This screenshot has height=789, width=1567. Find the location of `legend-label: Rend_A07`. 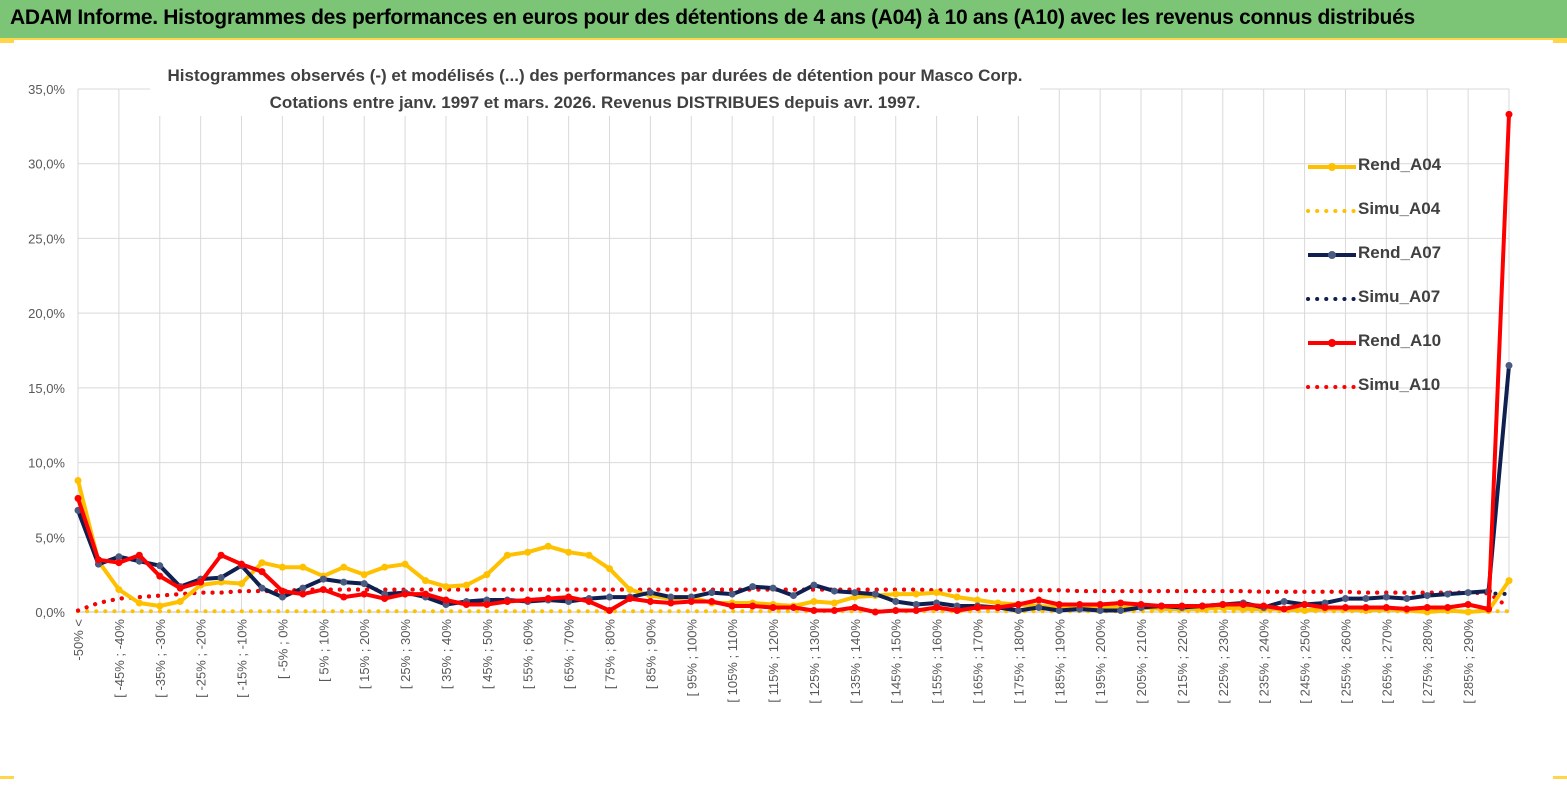

legend-label: Rend_A07 is located at coordinates (1400, 252).